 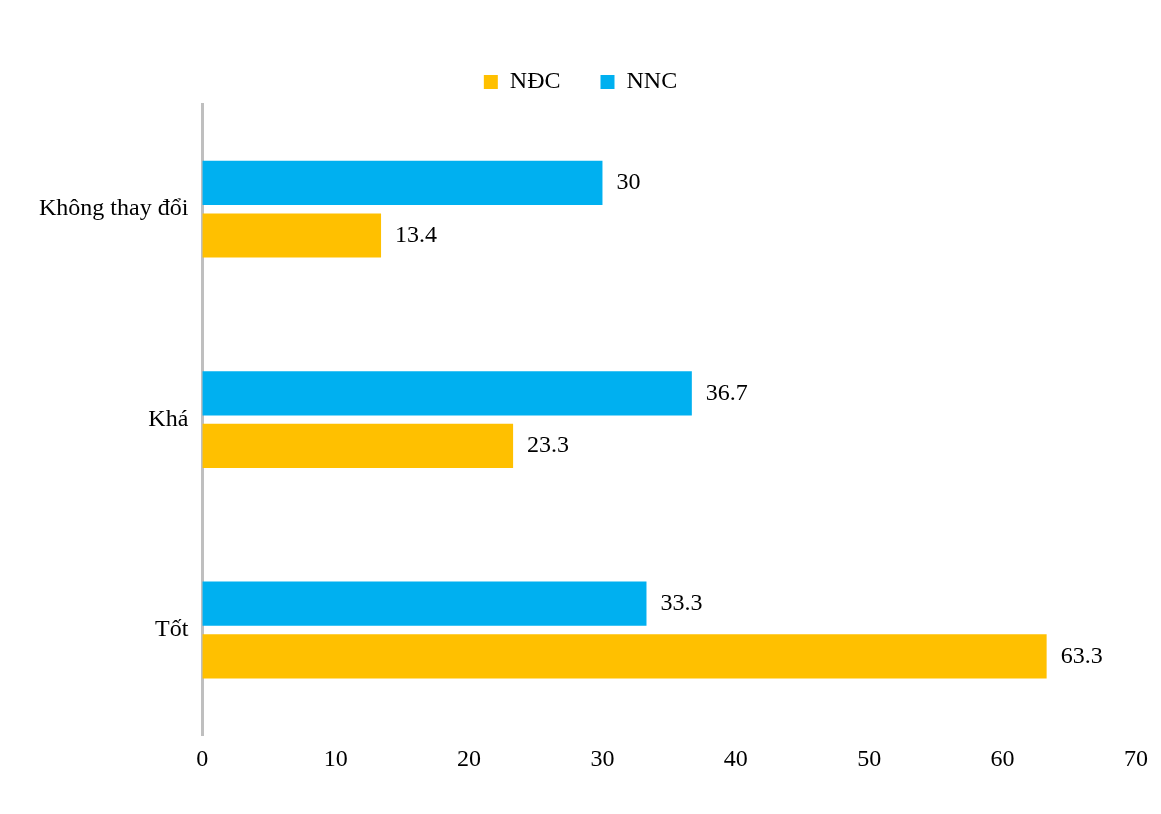 What do you see at coordinates (869, 757) in the screenshot?
I see `x-tick-label: 50` at bounding box center [869, 757].